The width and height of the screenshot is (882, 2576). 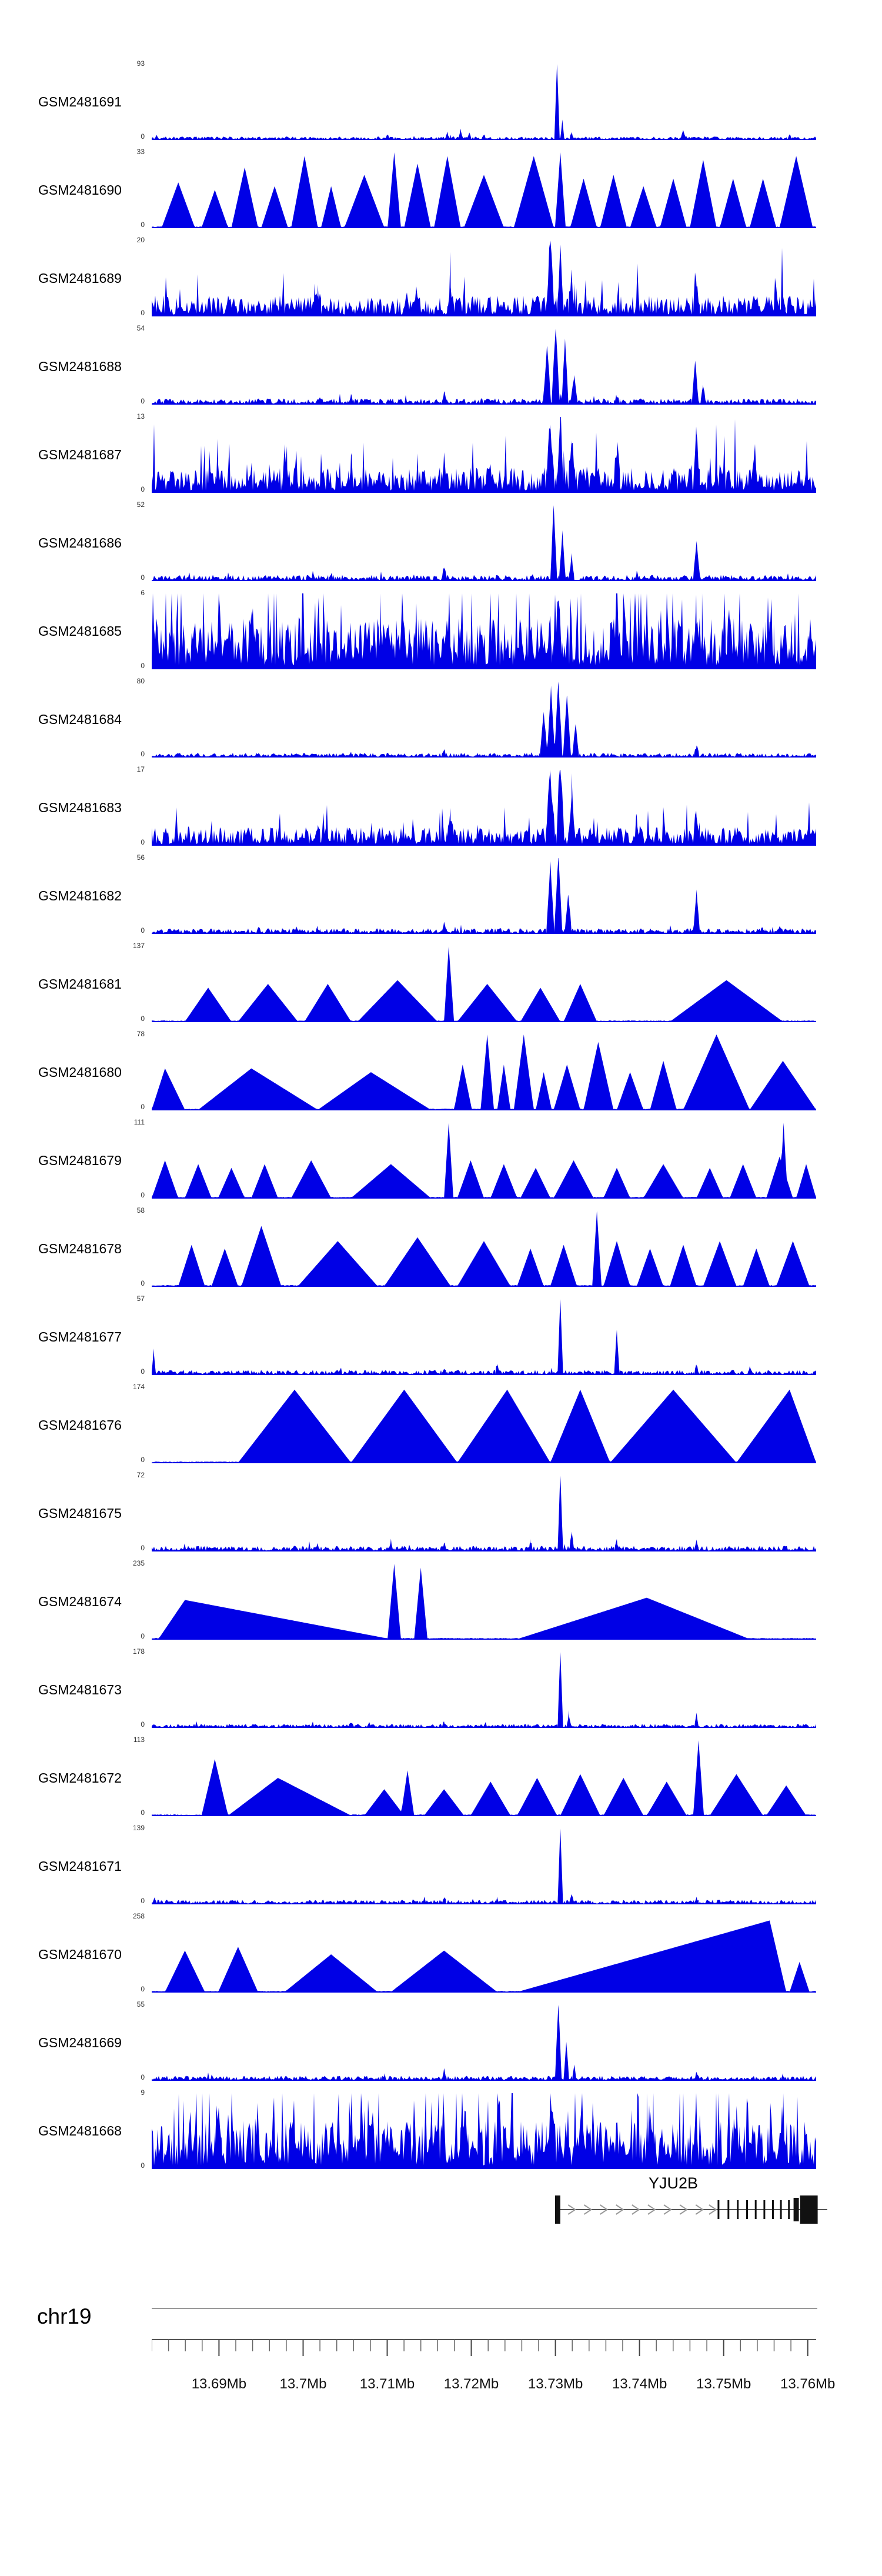 What do you see at coordinates (441, 2046) in the screenshot?
I see `track-GSM2481669: GSM2481669 55 0` at bounding box center [441, 2046].